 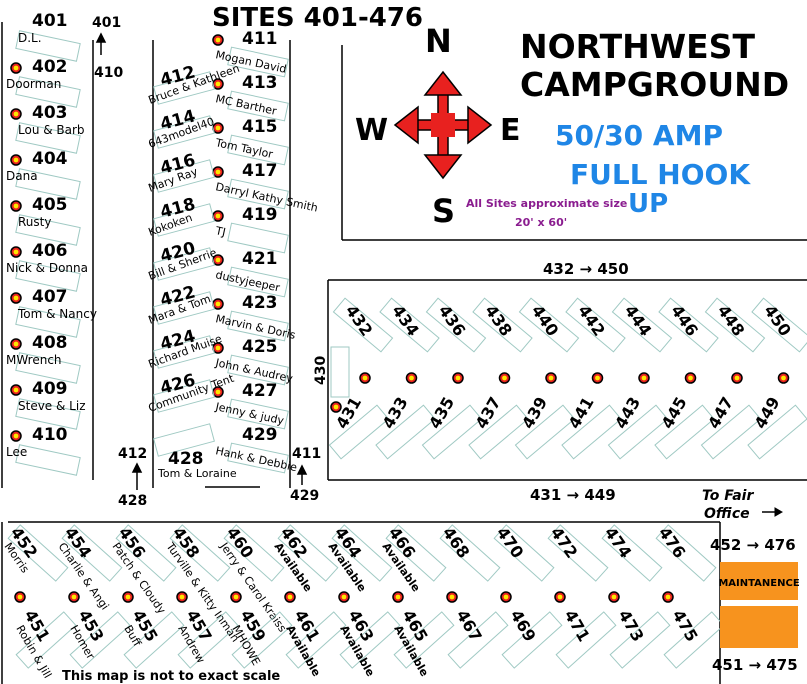 I want to click on compass-north: N, so click(x=438, y=41).